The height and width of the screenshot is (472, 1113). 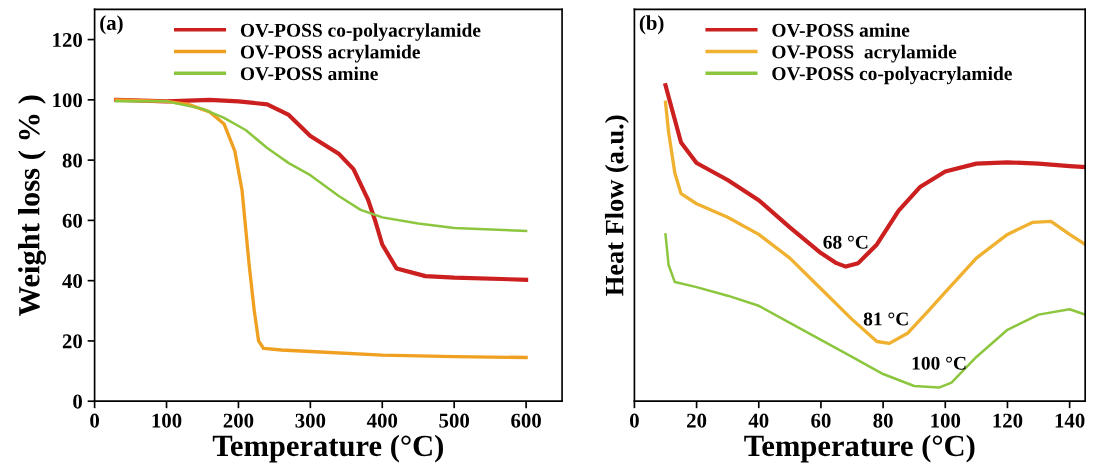 I want to click on x-tick-label: 20, so click(x=697, y=420).